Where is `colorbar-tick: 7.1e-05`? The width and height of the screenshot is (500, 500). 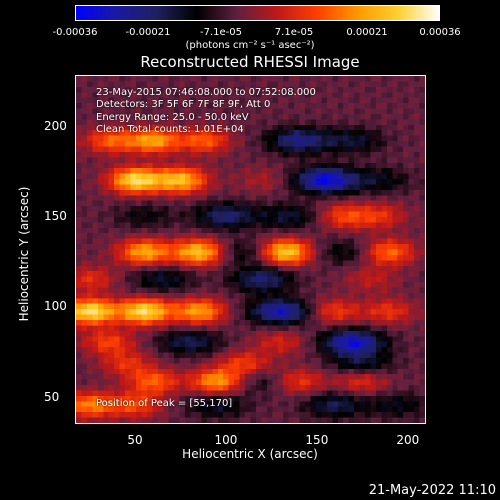 colorbar-tick: 7.1e-05 is located at coordinates (294, 32).